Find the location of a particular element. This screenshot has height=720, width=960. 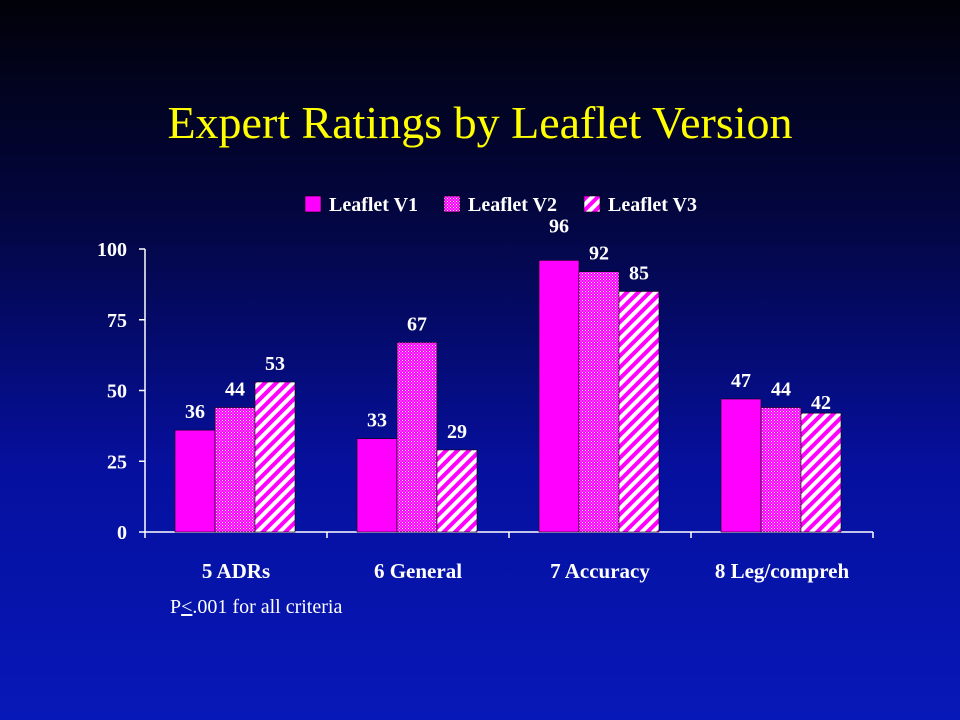

bar-leaflet-v1-7-accuracy is located at coordinates (559, 396).